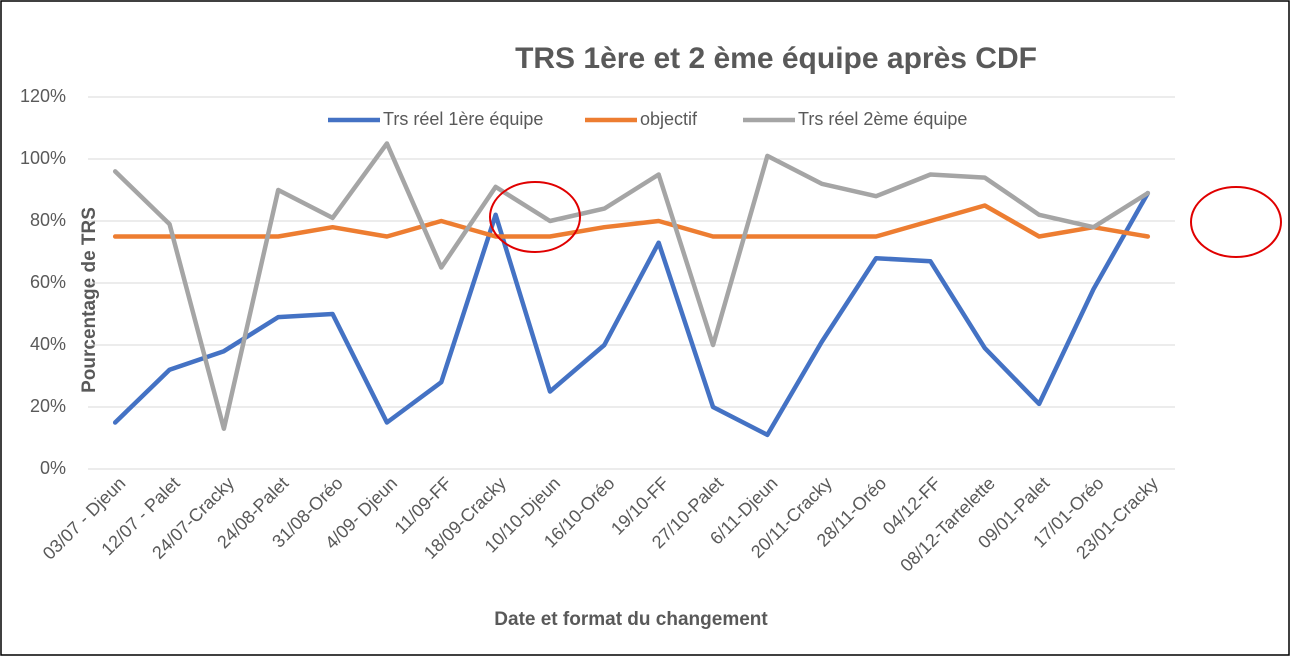  What do you see at coordinates (631, 221) in the screenshot?
I see `series-line` at bounding box center [631, 221].